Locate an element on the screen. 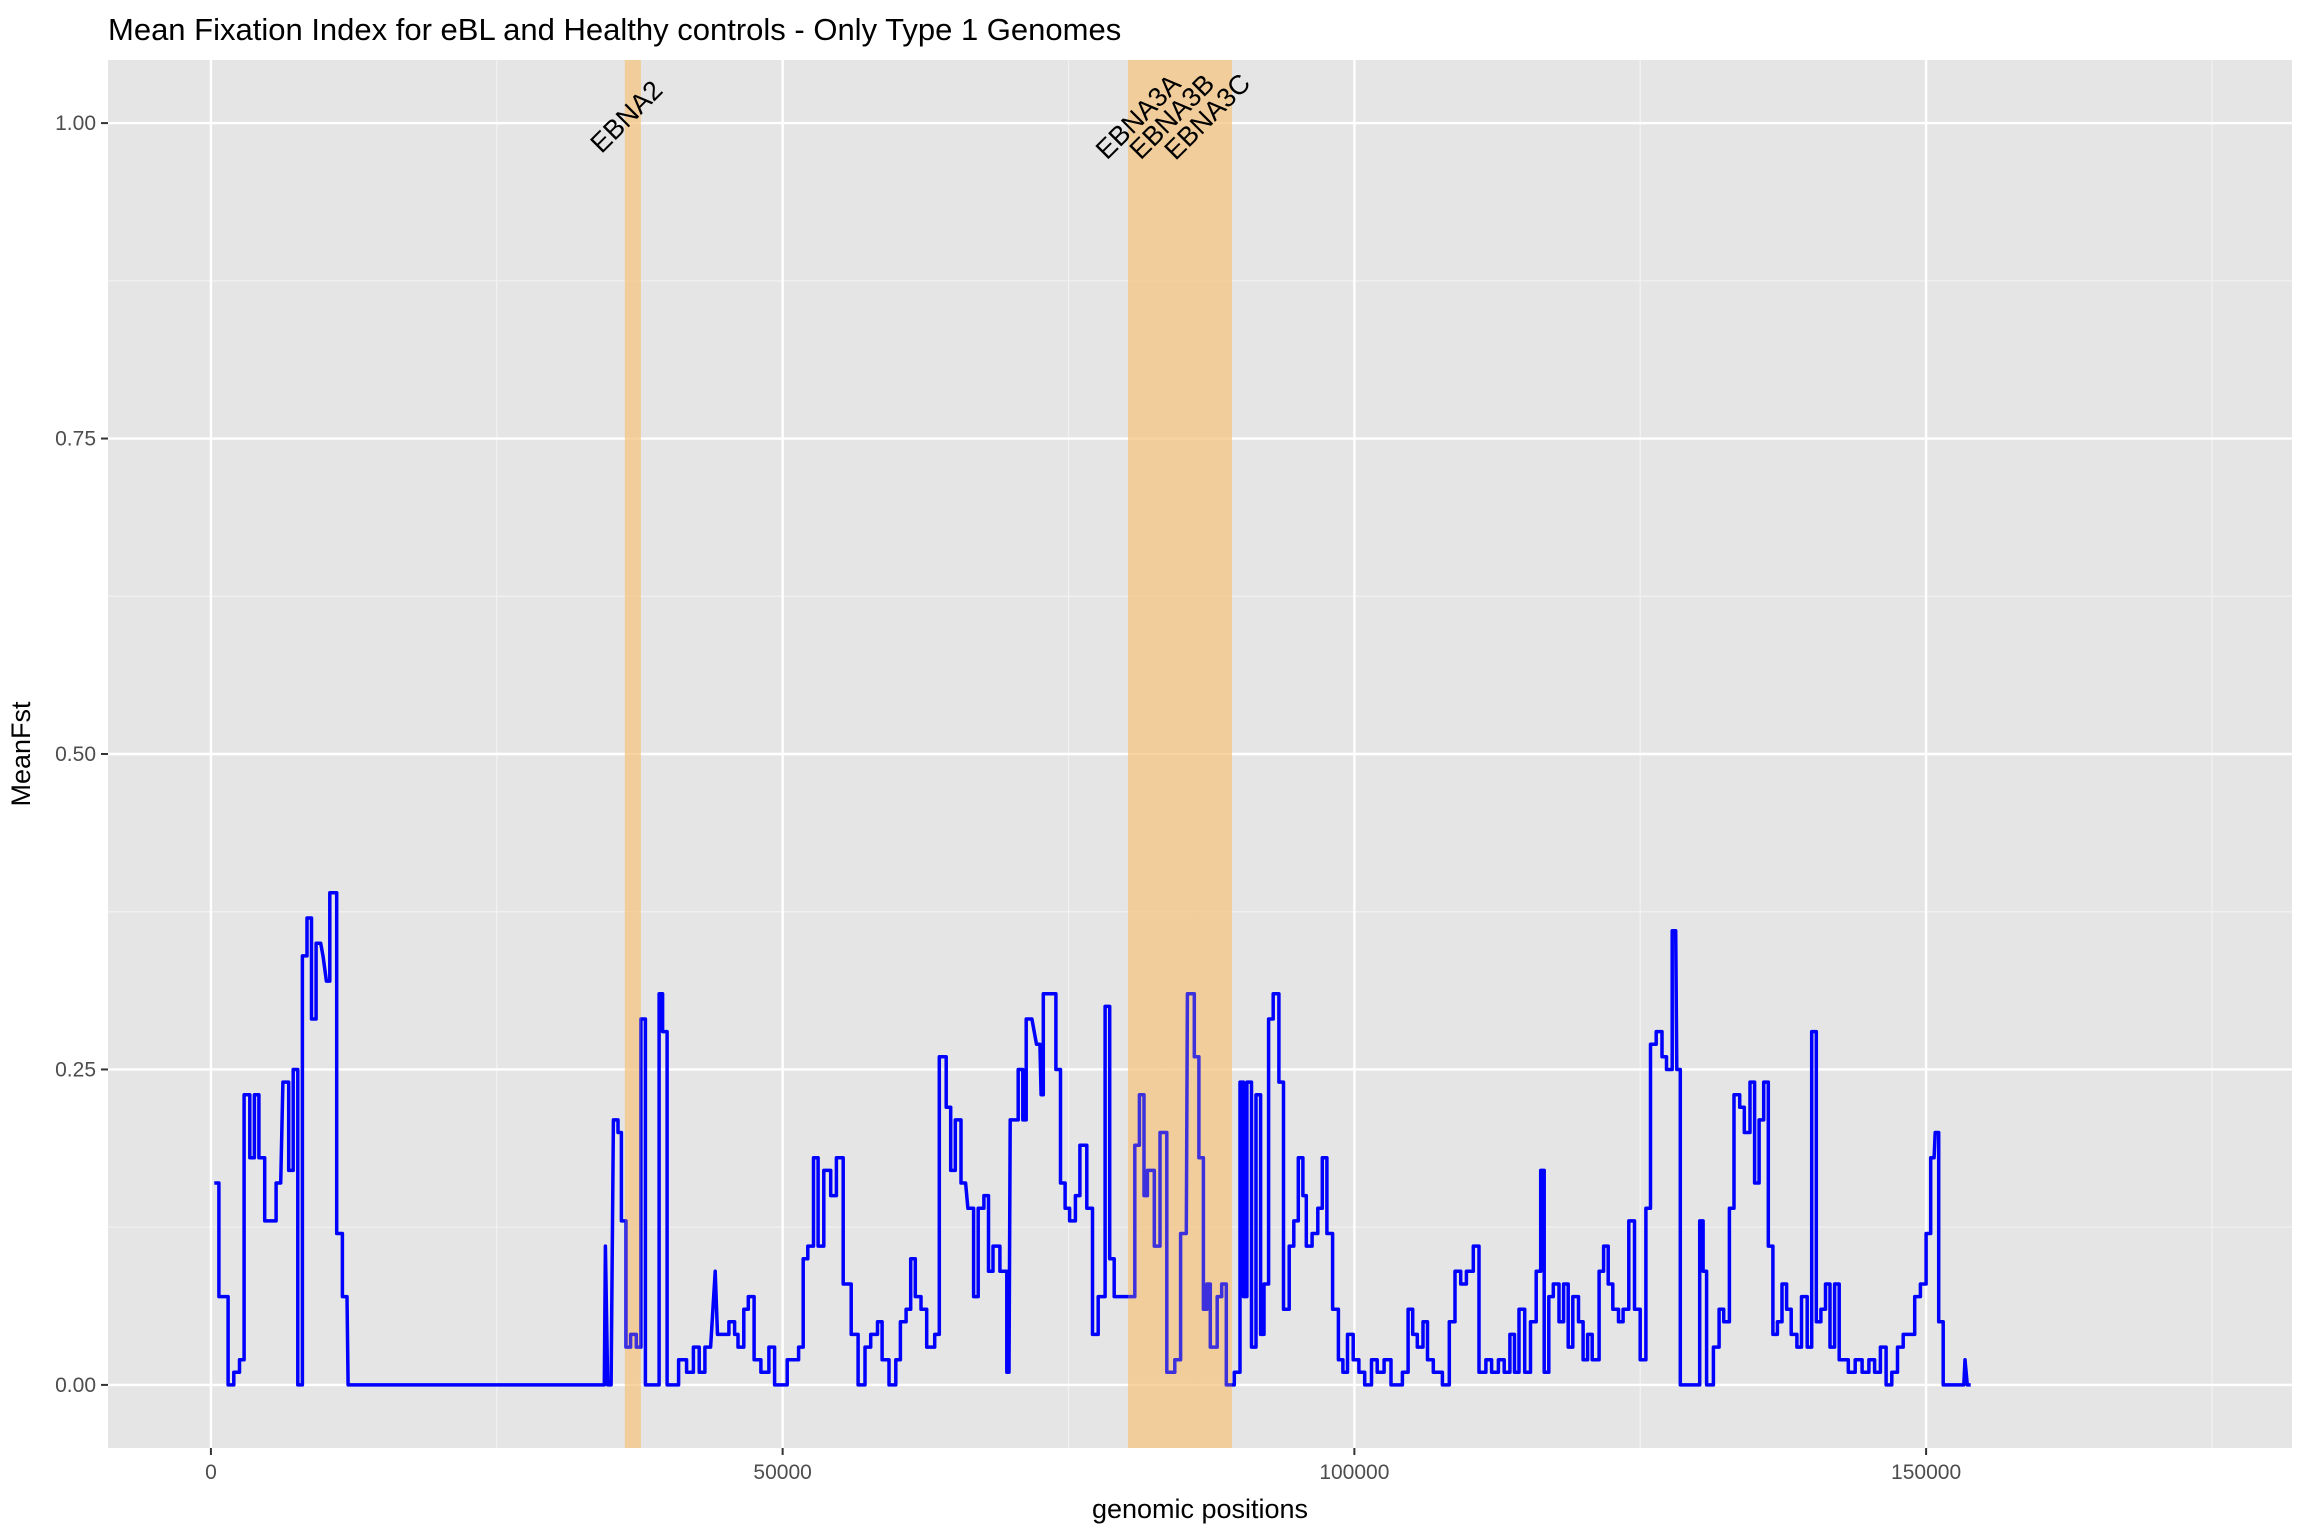 This screenshot has height=1536, width=2304. x-tick-label: 100000 is located at coordinates (1354, 1472).